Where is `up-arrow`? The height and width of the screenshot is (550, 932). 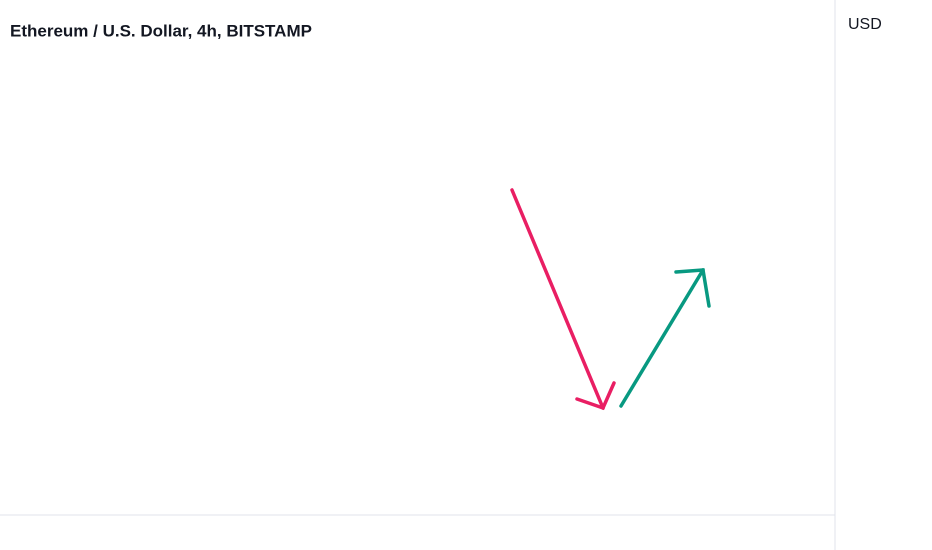 up-arrow is located at coordinates (665, 338).